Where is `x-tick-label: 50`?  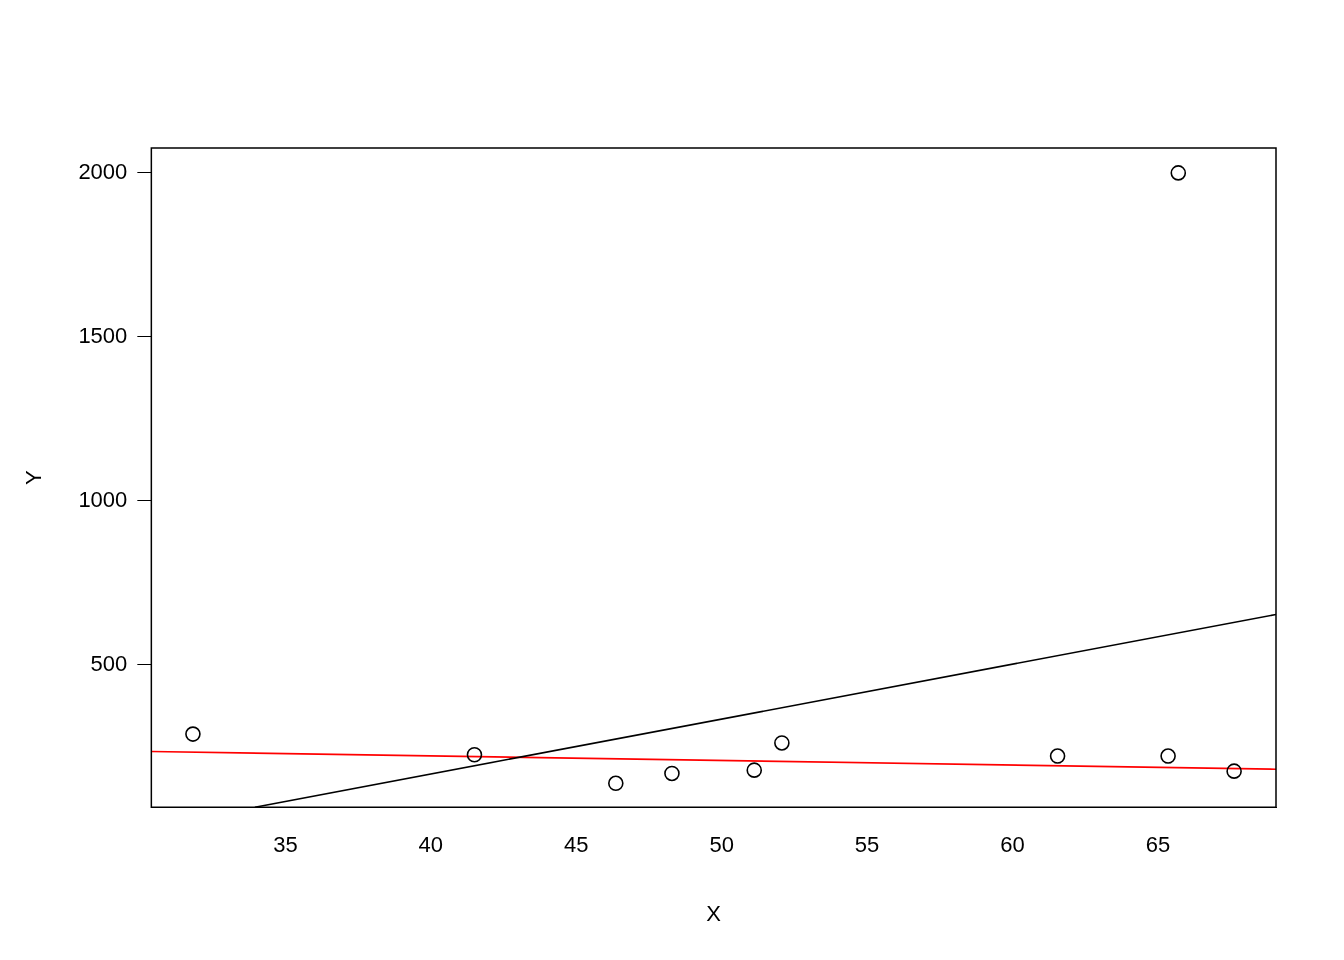 x-tick-label: 50 is located at coordinates (721, 845).